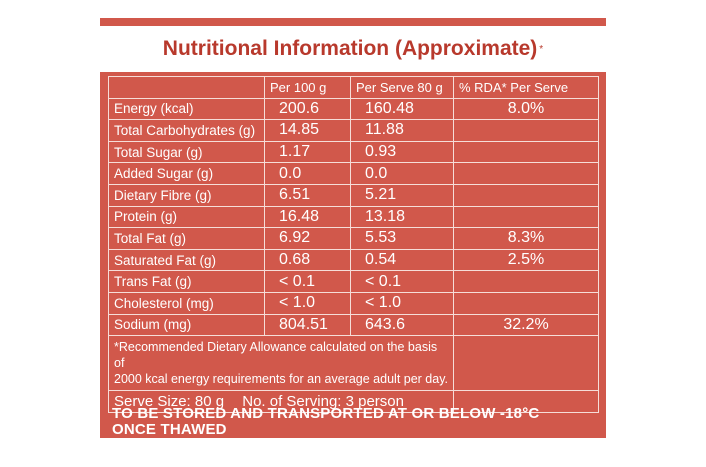 This screenshot has height=467, width=706. Describe the element at coordinates (402, 260) in the screenshot. I see `row-per-serve: 0.54` at that location.